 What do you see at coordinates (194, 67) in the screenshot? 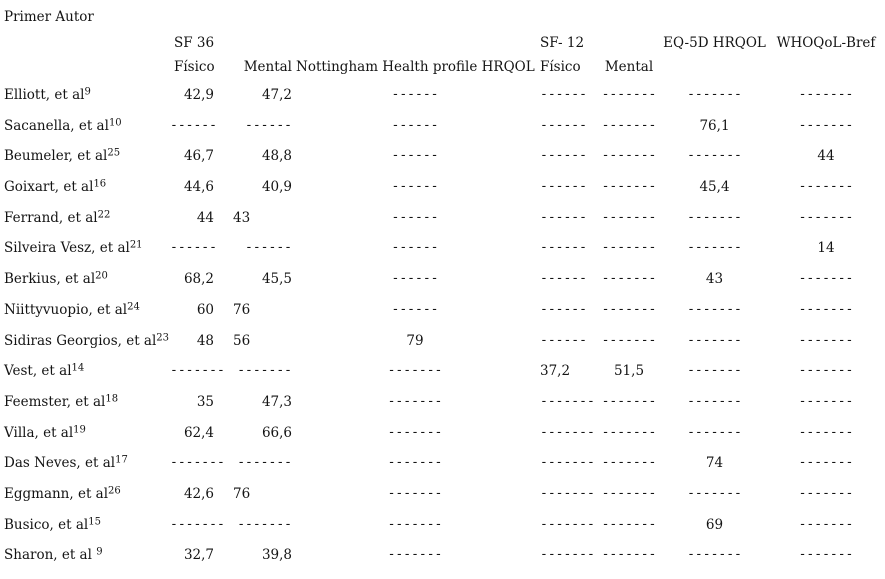
I see `subheader-sf36-fisico: Físico` at bounding box center [194, 67].